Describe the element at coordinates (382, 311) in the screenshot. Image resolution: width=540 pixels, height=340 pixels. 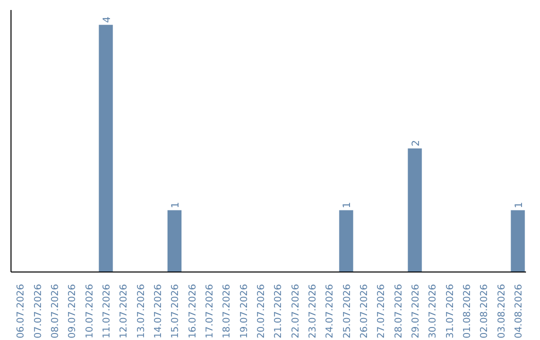
I see `x-tick-label: 27.07.2026` at that location.